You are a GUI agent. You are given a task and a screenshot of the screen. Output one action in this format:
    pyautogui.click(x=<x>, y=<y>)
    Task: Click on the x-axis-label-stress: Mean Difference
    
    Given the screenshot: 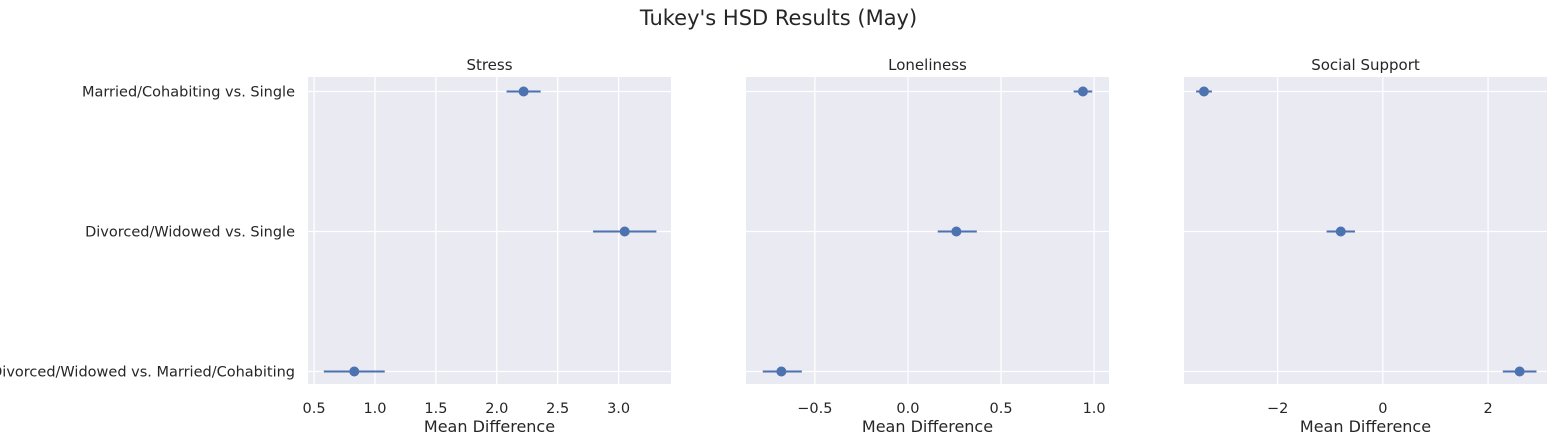 What is the action you would take?
    pyautogui.click(x=489, y=426)
    